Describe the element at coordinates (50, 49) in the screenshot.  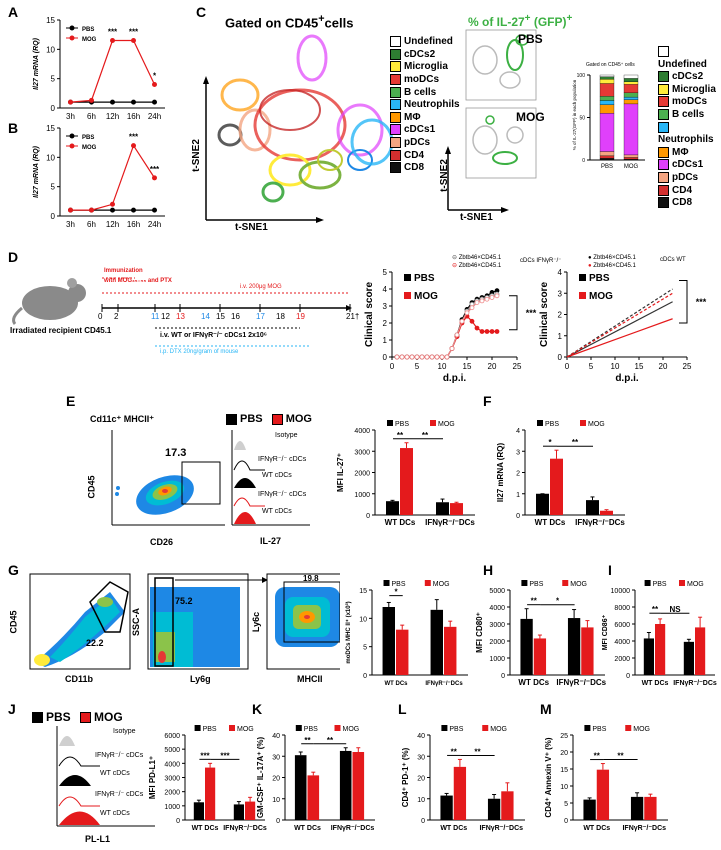
I see `y-tick-label: 10` at that location.